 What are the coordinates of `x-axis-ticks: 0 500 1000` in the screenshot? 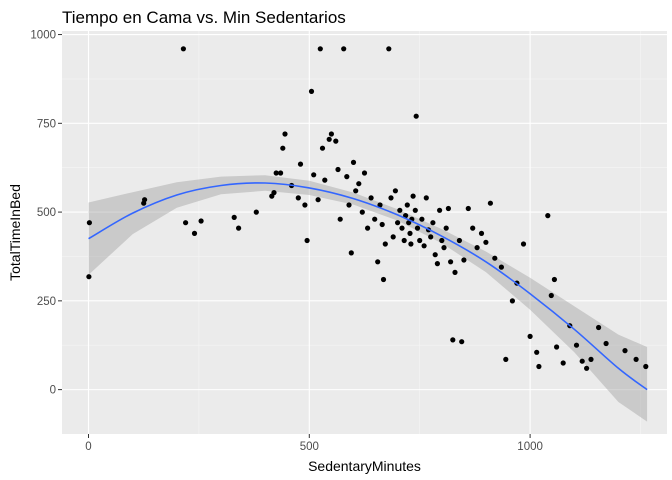 It's located at (314, 443).